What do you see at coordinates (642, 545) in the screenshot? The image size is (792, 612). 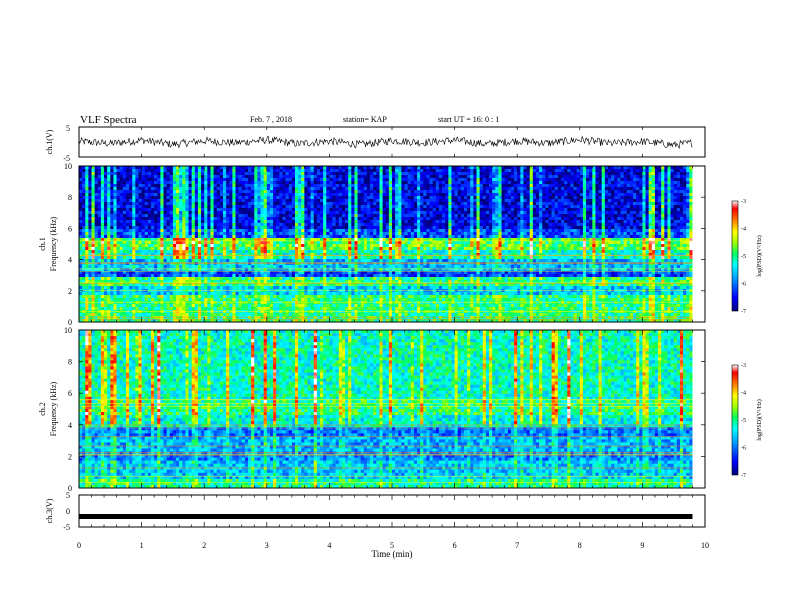 I see `x-tick-label: 9` at bounding box center [642, 545].